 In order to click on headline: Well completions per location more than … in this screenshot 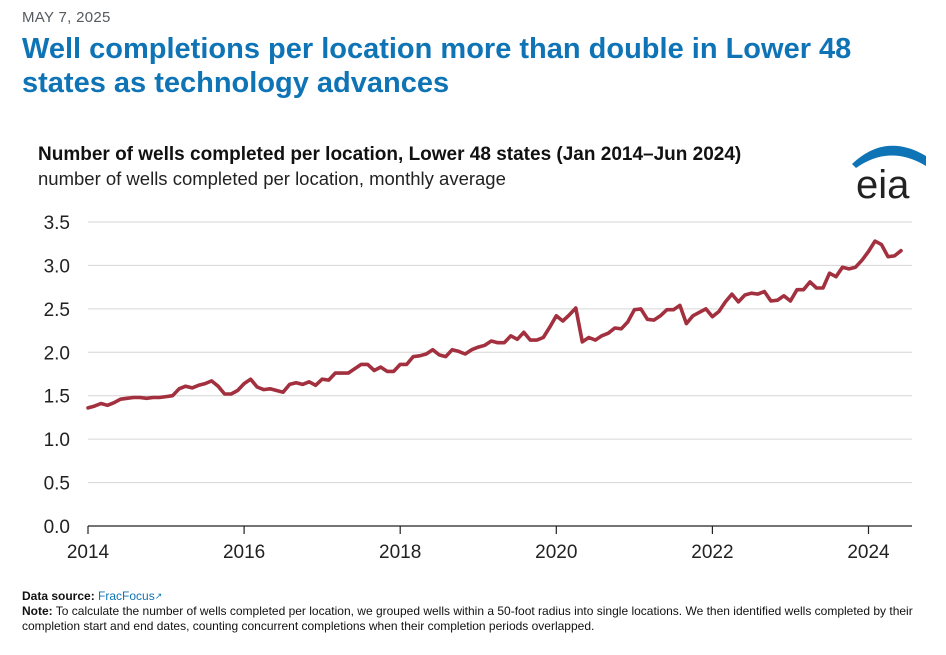, I will do `click(437, 66)`.